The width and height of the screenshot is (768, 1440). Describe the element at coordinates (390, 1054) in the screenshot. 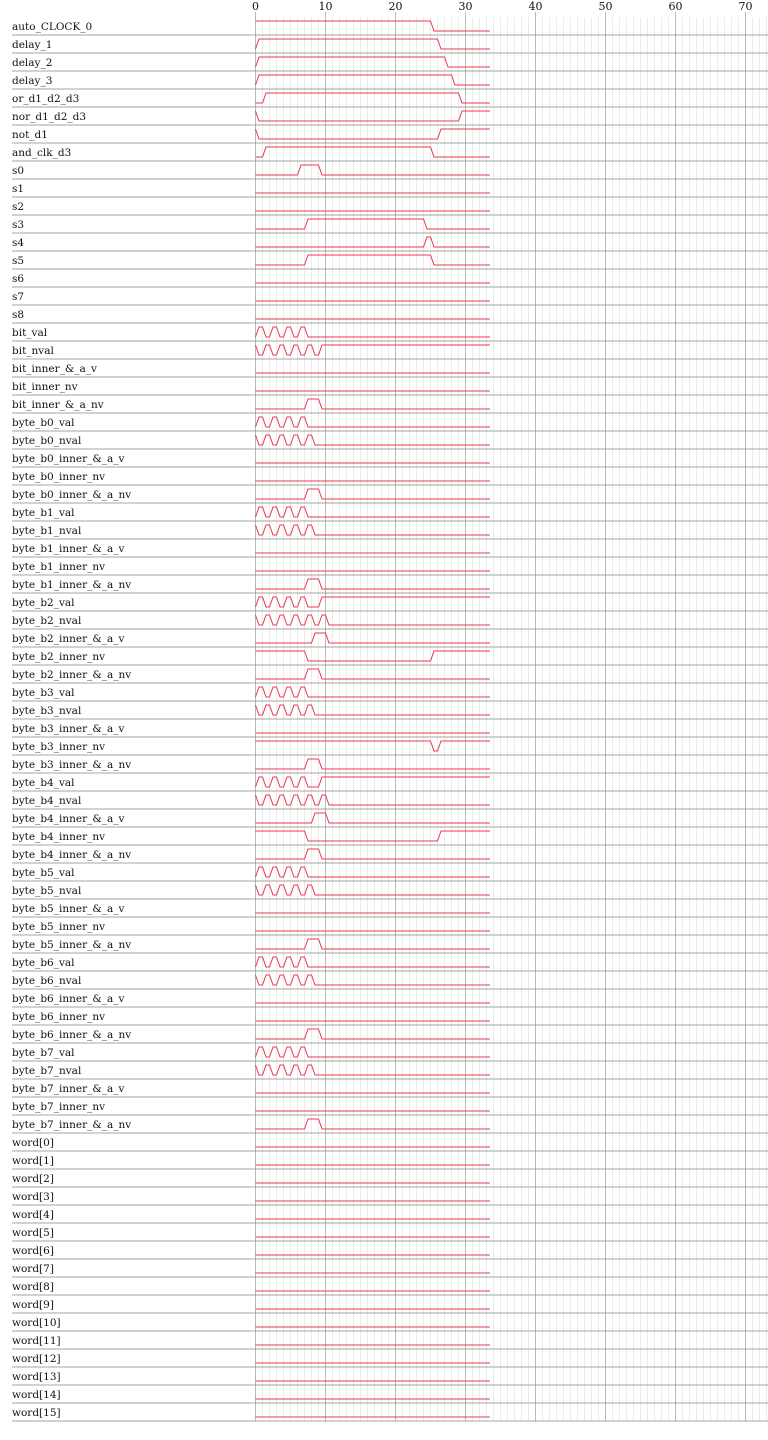

I see `signal-row: byte_b7_val` at that location.